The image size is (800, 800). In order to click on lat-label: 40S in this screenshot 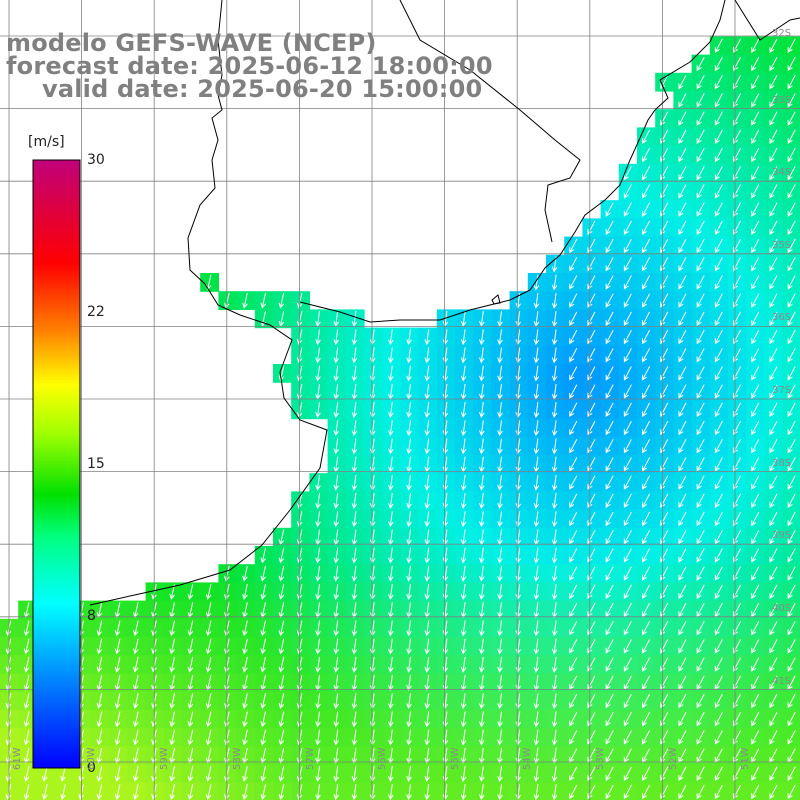, I will do `click(782, 608)`.